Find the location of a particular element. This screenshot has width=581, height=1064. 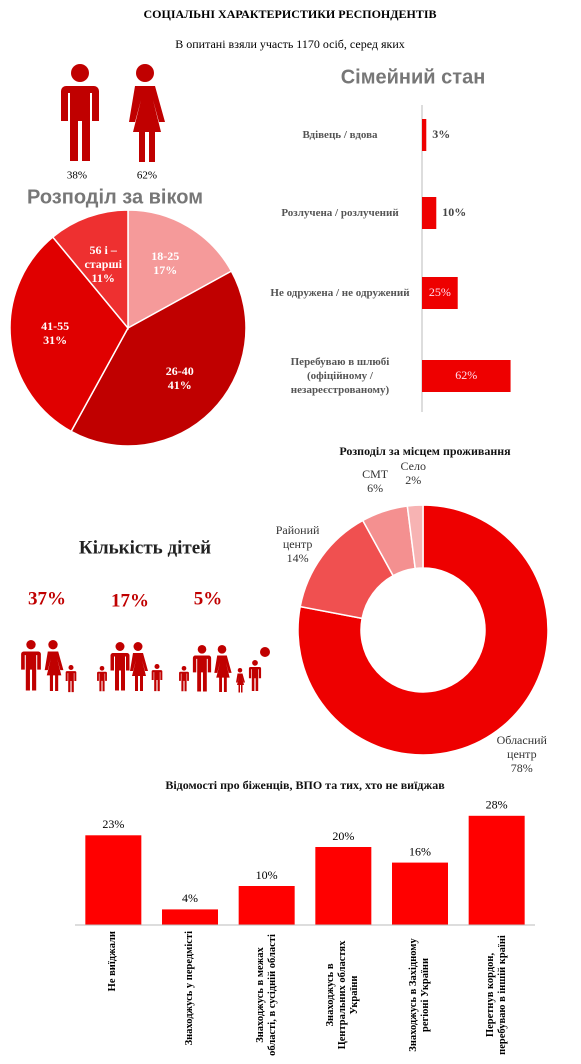

slice-category: 56 і – старші is located at coordinates (103, 257).